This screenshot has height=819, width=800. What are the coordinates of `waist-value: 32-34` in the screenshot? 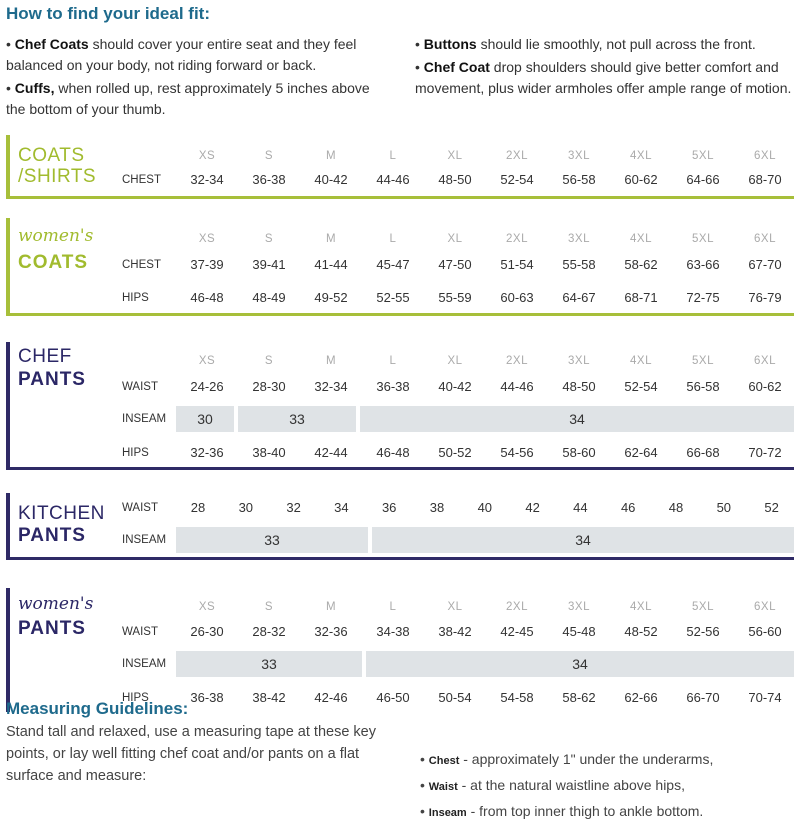 It's located at (331, 386).